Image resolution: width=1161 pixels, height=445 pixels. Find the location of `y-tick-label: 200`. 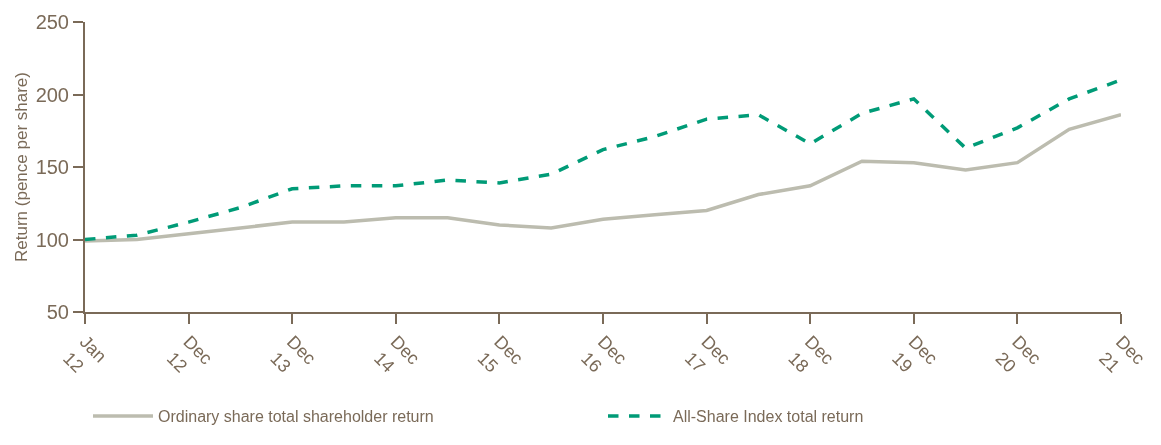

y-tick-label: 200 is located at coordinates (52, 94).